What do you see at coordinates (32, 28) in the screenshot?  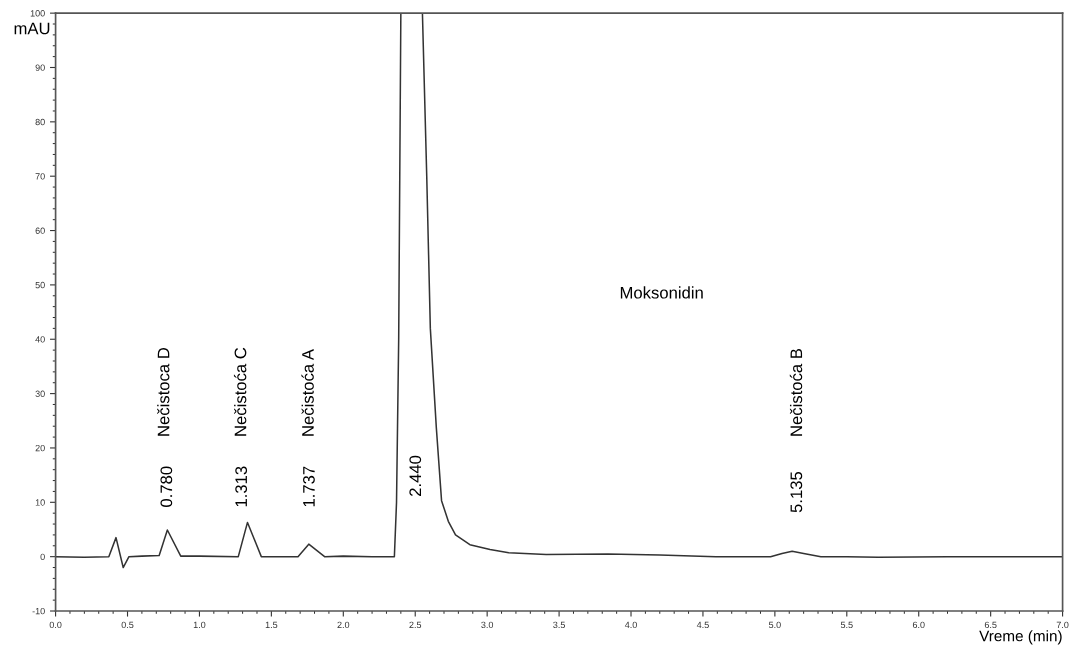 I see `y-axis-title: mAU` at bounding box center [32, 28].